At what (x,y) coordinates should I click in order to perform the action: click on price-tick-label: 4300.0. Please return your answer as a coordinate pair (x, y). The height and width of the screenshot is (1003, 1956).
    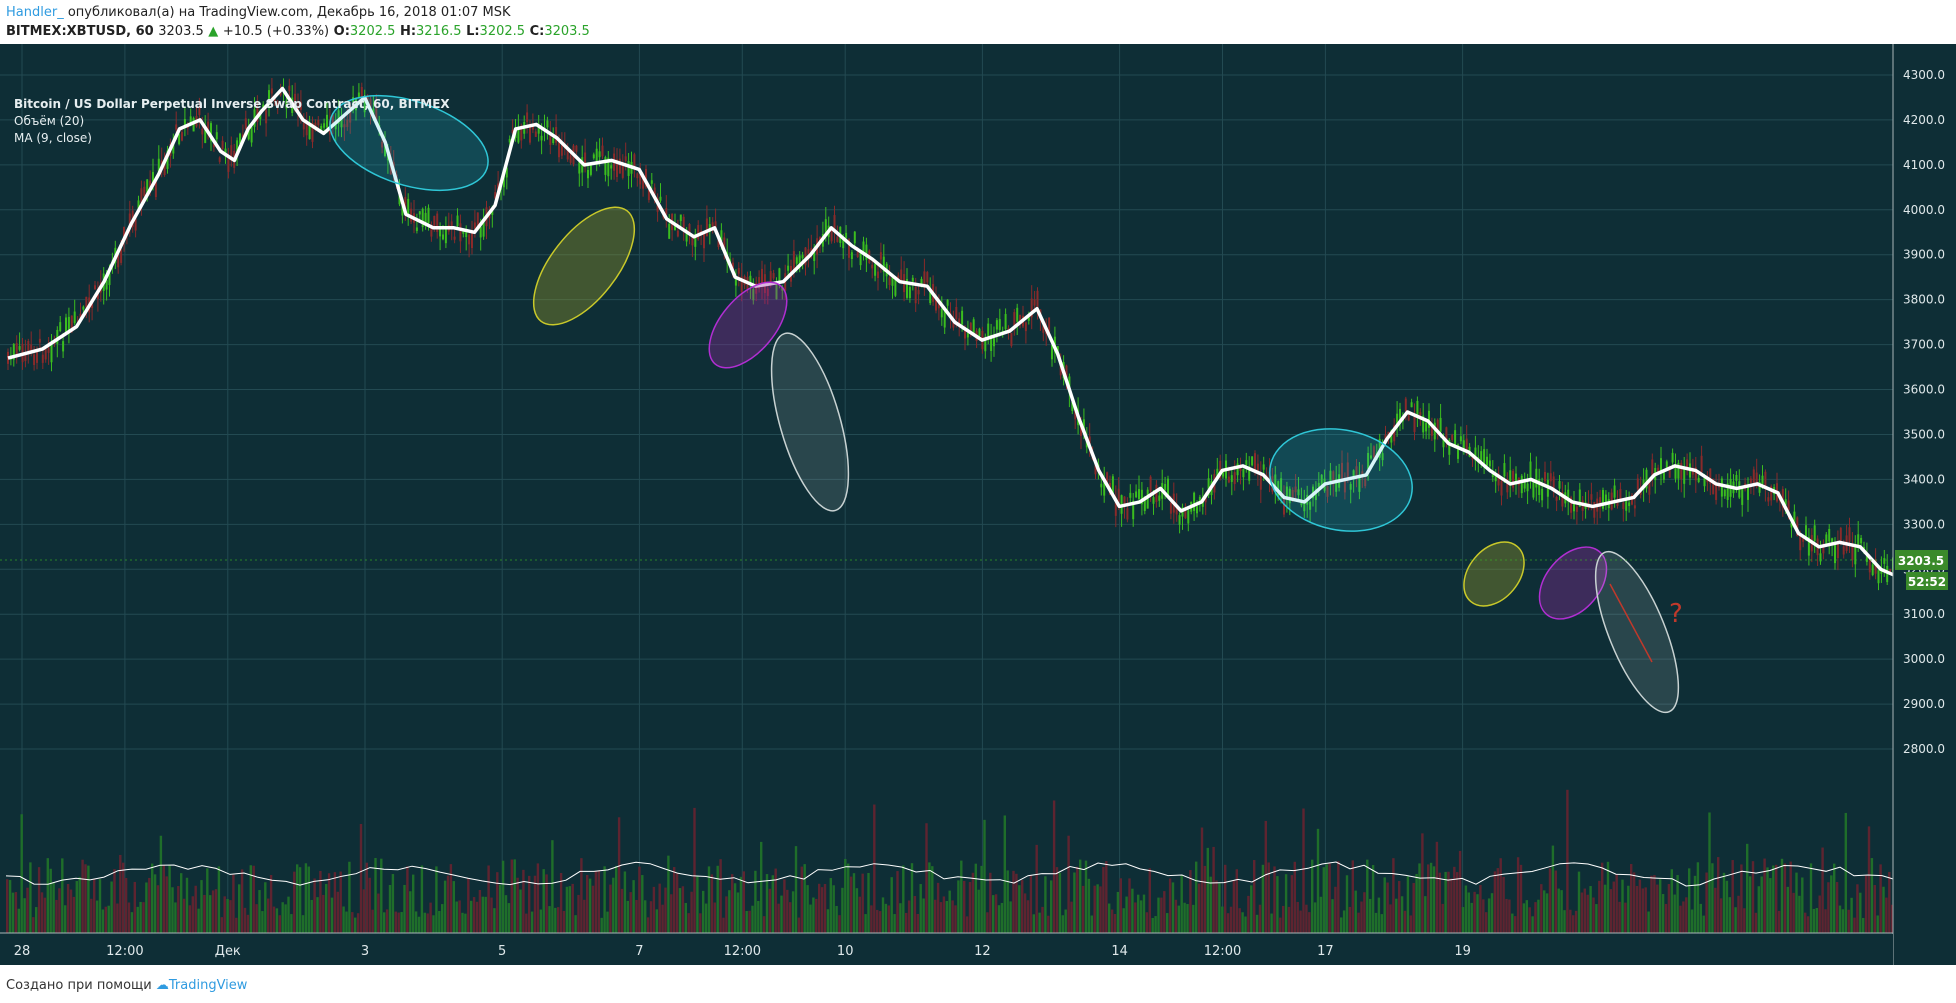
    Looking at the image, I should click on (1924, 75).